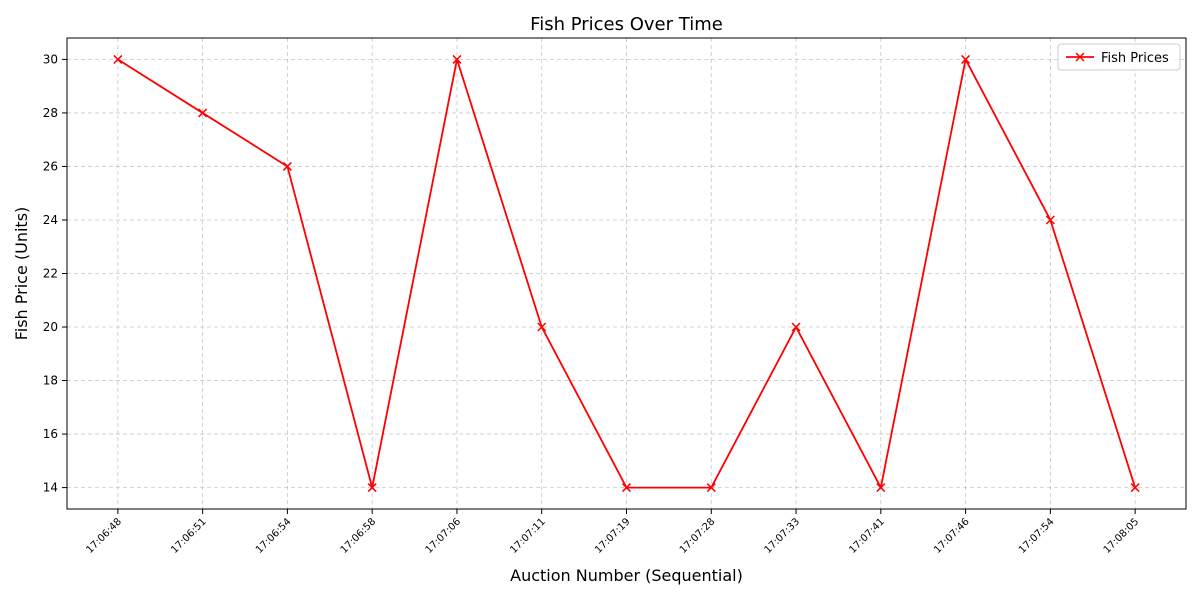 The image size is (1200, 600). I want to click on chart-title: Fish Prices Over Time, so click(626, 24).